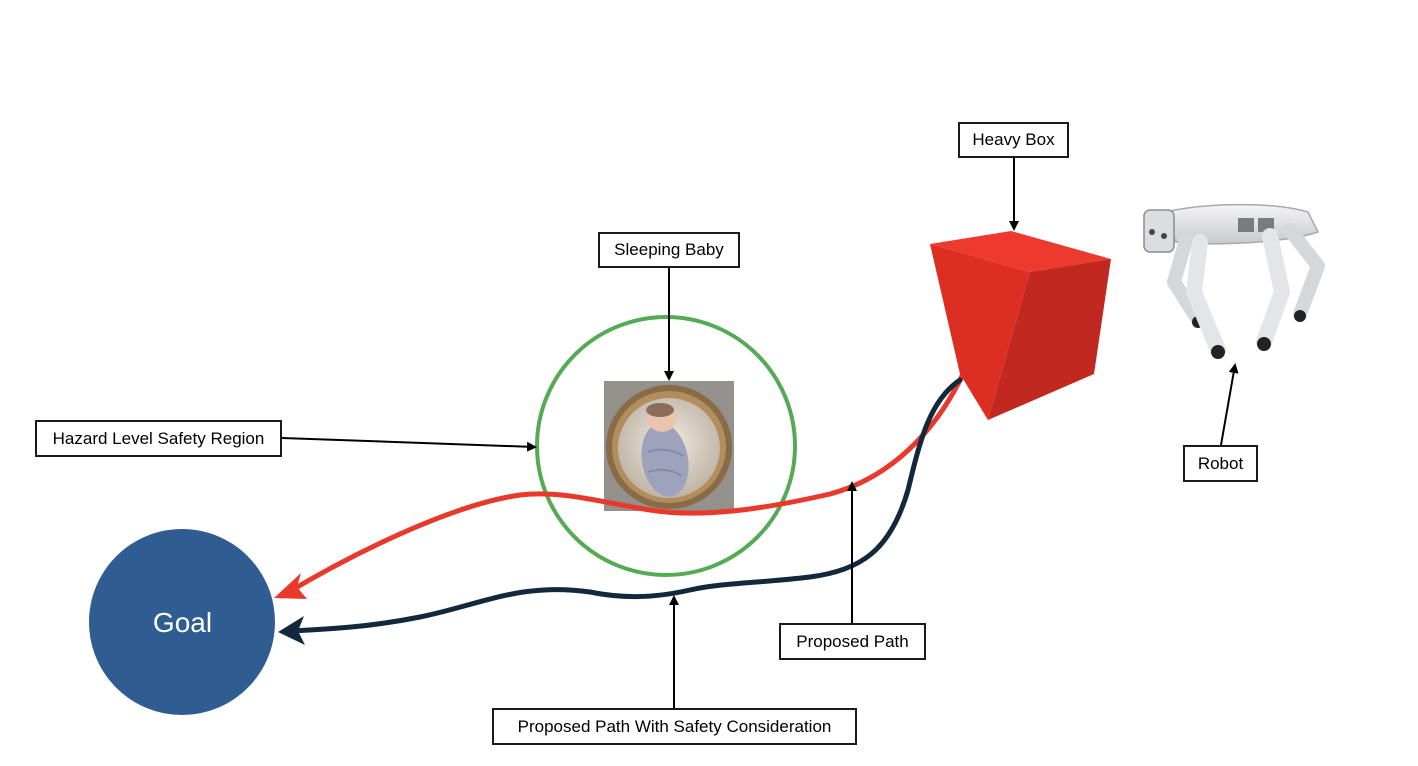 The width and height of the screenshot is (1418, 766). Describe the element at coordinates (669, 446) in the screenshot. I see `sleeping-baby-photo` at that location.